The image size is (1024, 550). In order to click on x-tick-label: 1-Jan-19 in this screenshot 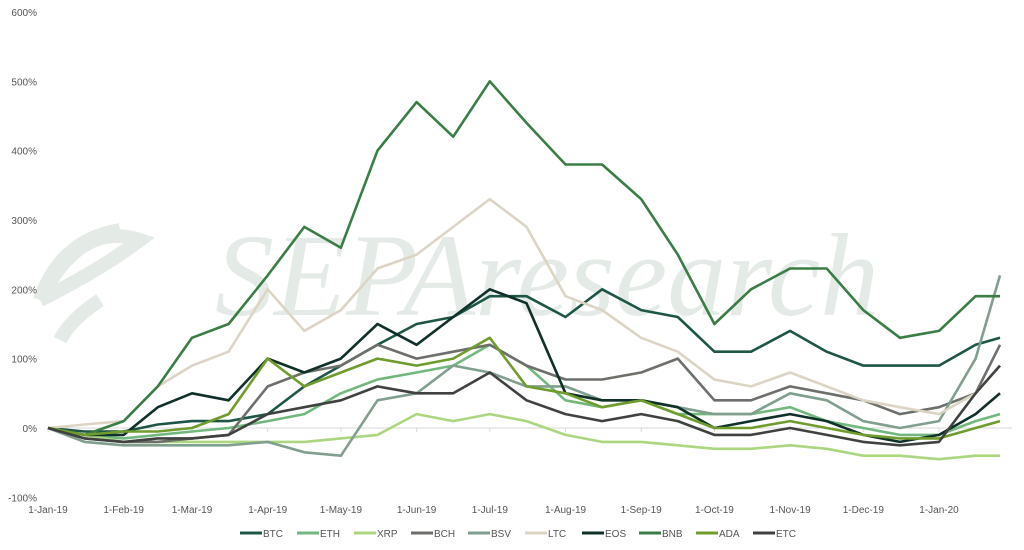, I will do `click(48, 510)`.